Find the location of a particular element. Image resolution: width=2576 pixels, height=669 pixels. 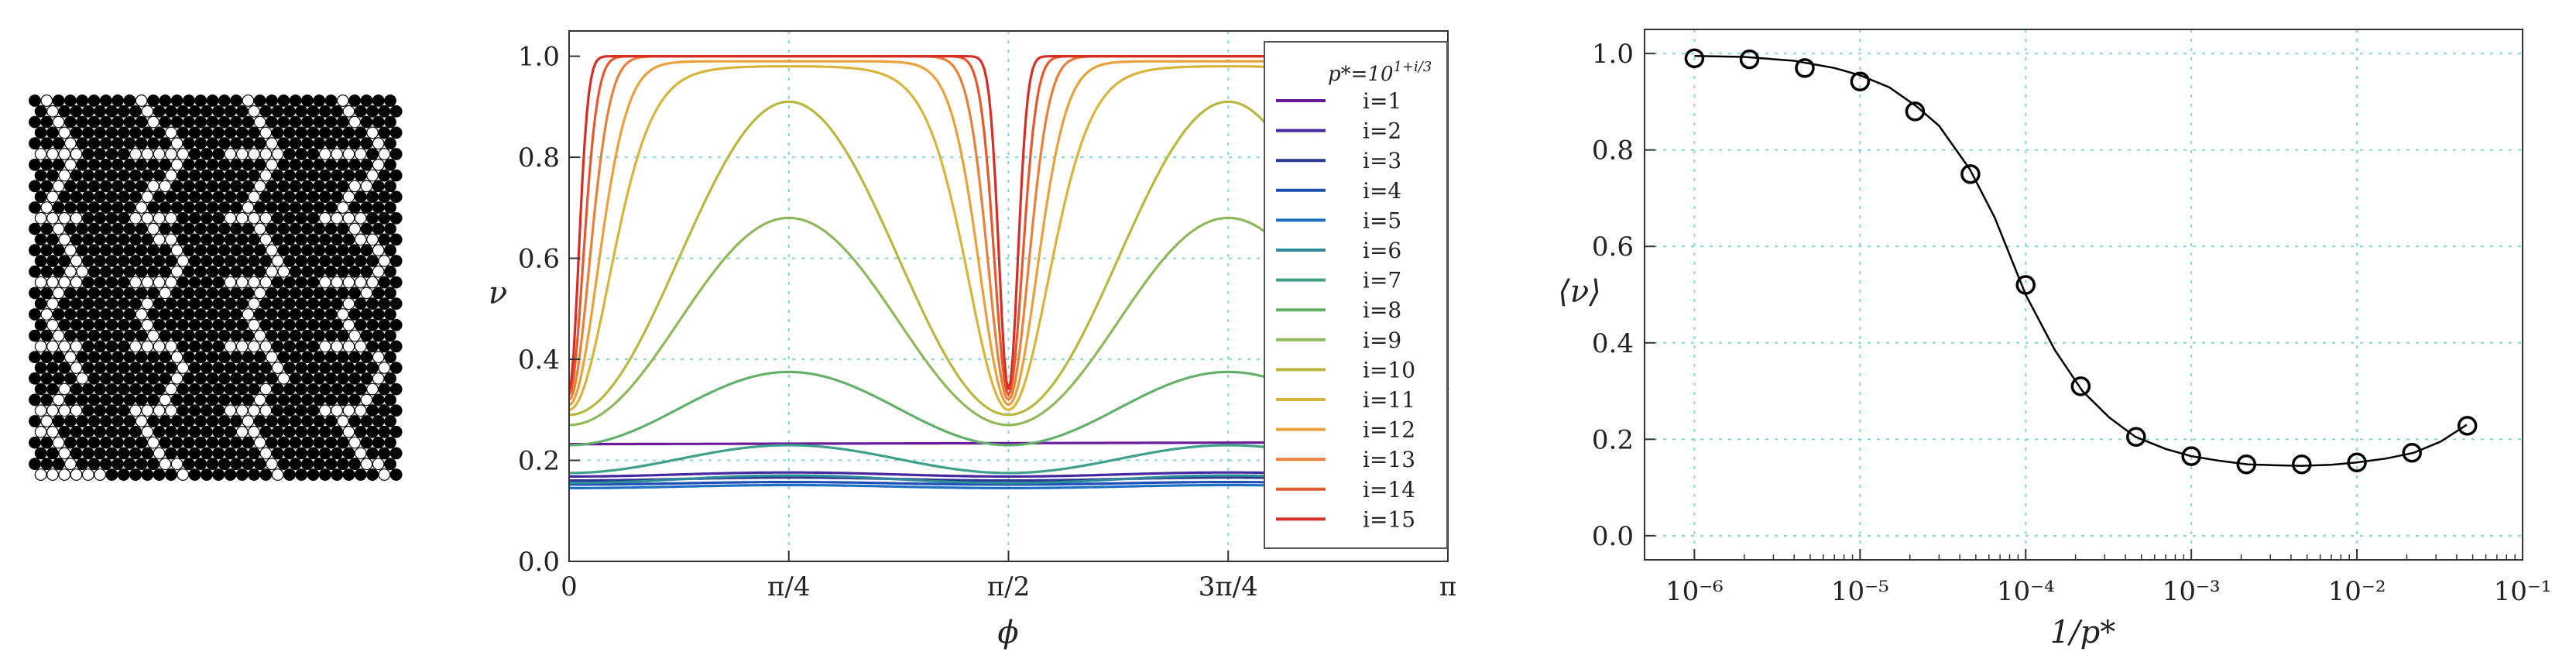

phi-y-axis-label: ν is located at coordinates (498, 293).